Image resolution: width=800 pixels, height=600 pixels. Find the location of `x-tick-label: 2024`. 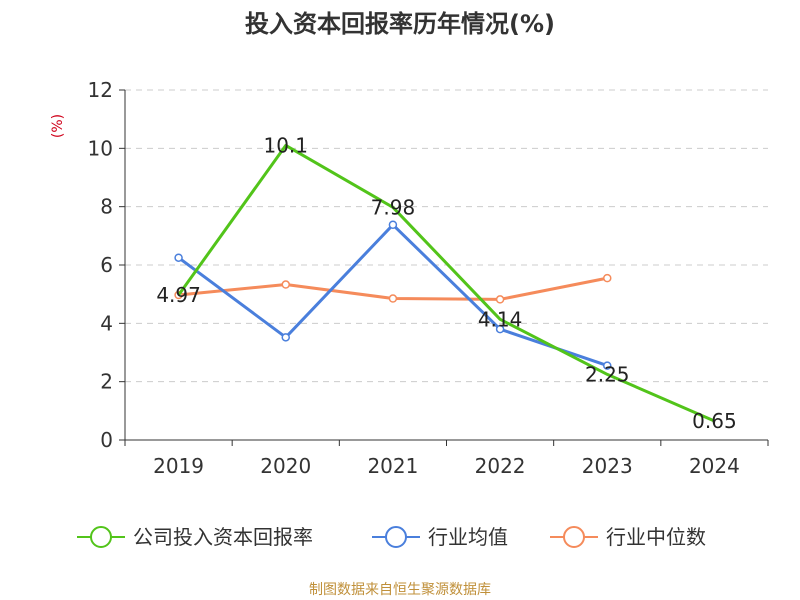

x-tick-label: 2024 is located at coordinates (714, 466).